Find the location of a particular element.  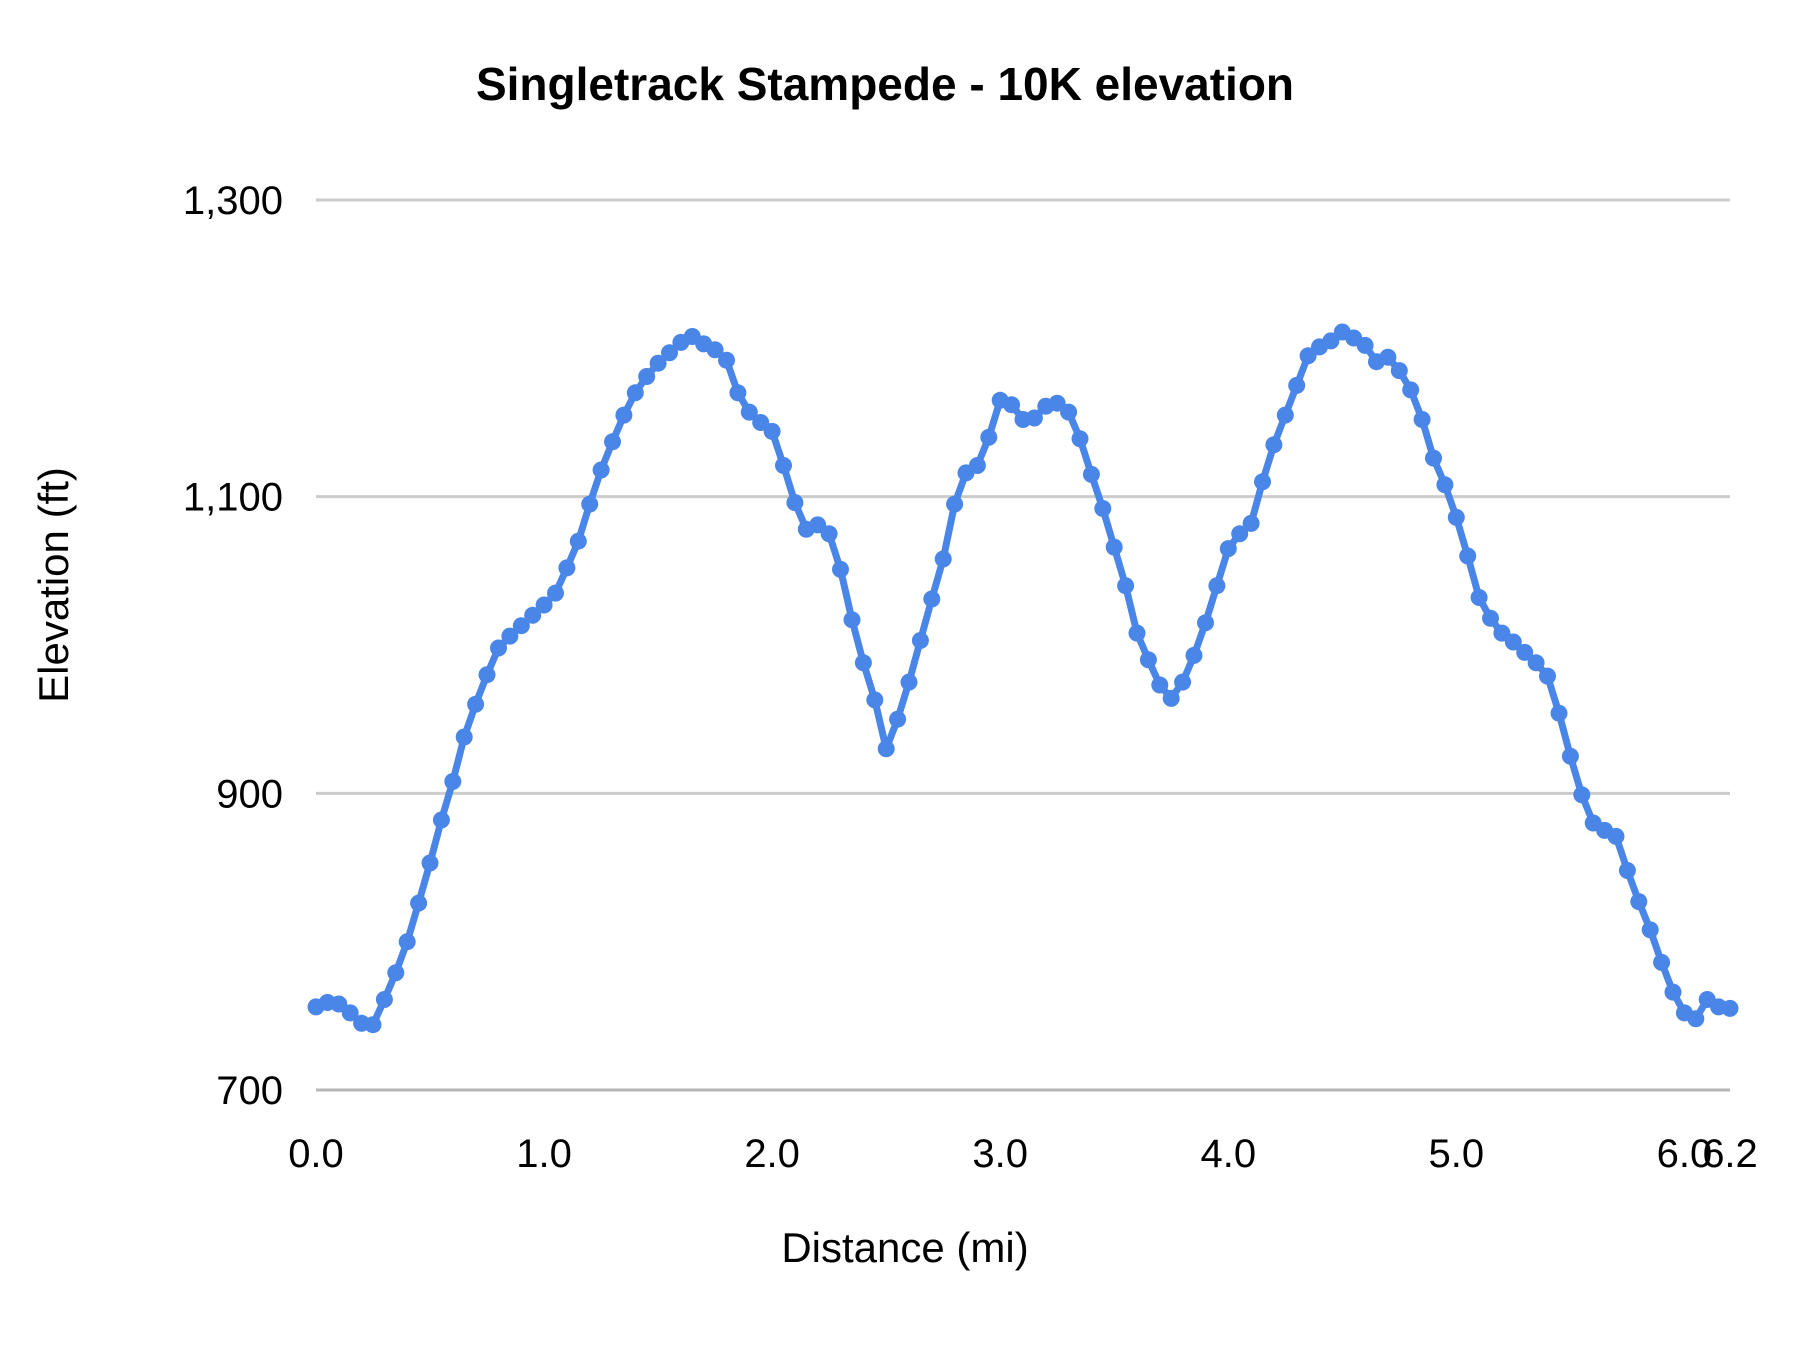

x-tick-label: 4.0 is located at coordinates (1228, 1154).